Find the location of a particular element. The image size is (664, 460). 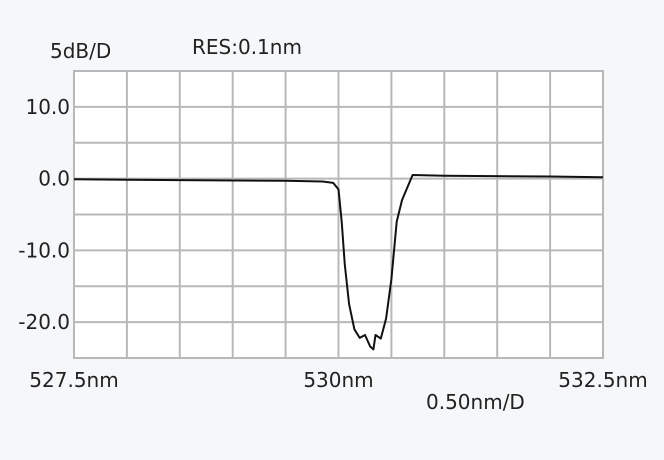

x-tick-label: 527.5nm is located at coordinates (73, 380).